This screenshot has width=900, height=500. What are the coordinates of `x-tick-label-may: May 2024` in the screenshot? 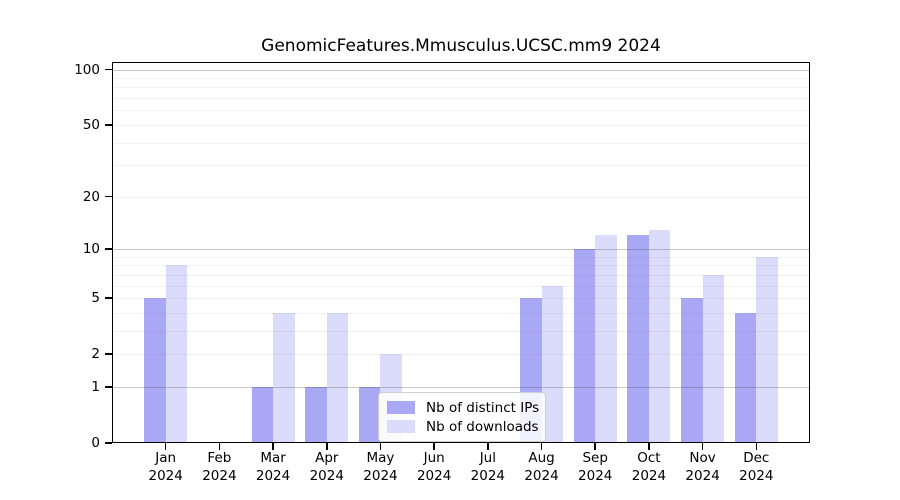 It's located at (380, 467).